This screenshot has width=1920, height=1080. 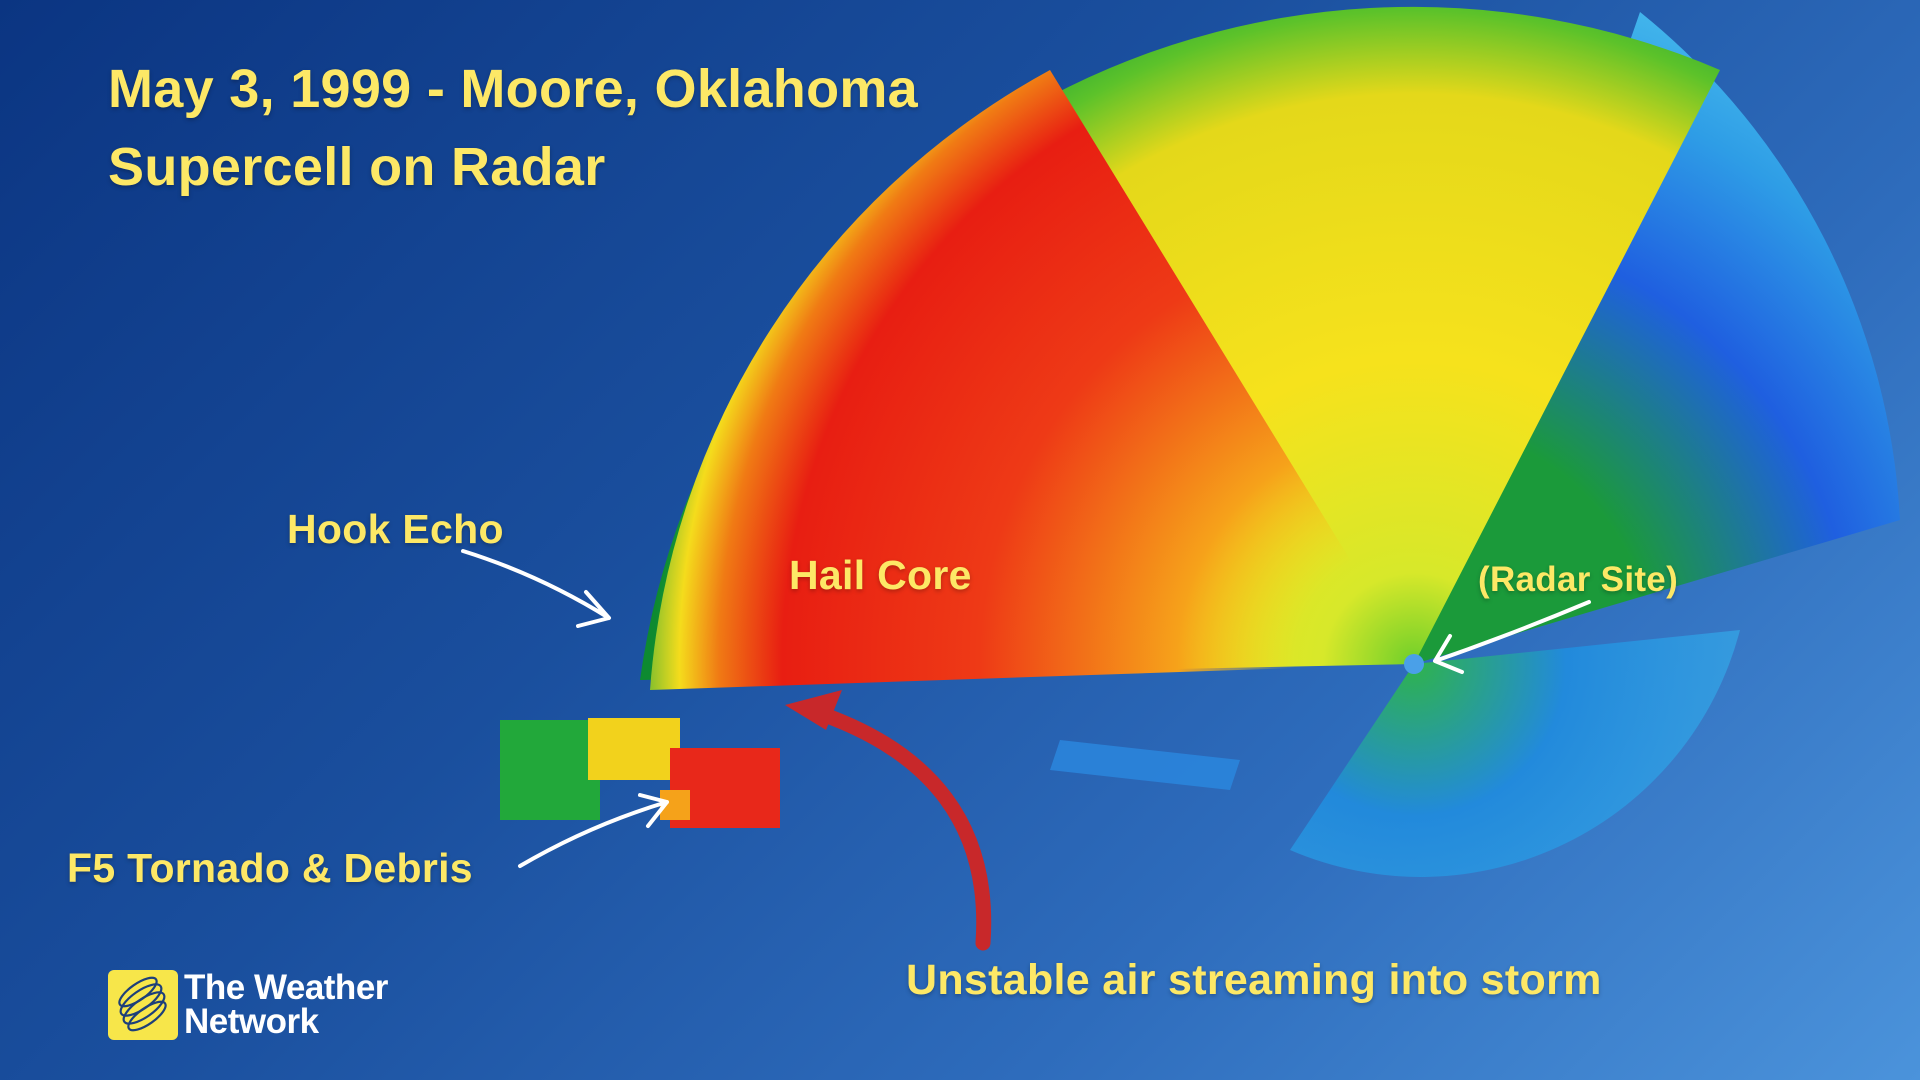 I want to click on radar-site-label: (Radar Site), so click(x=1578, y=579).